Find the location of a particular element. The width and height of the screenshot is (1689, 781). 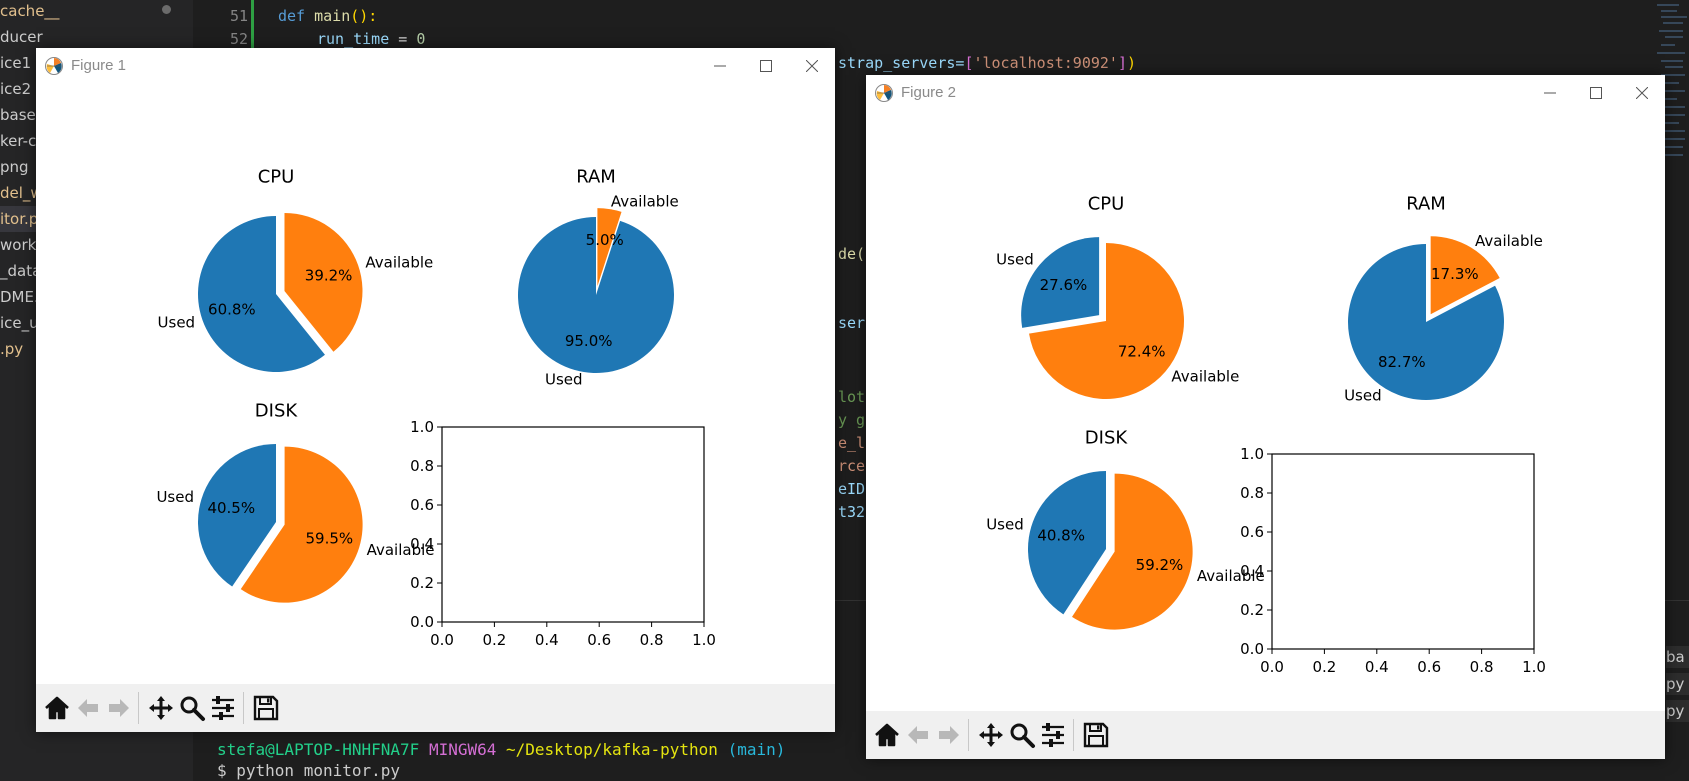

explorer-item: ducer is located at coordinates (21, 37).